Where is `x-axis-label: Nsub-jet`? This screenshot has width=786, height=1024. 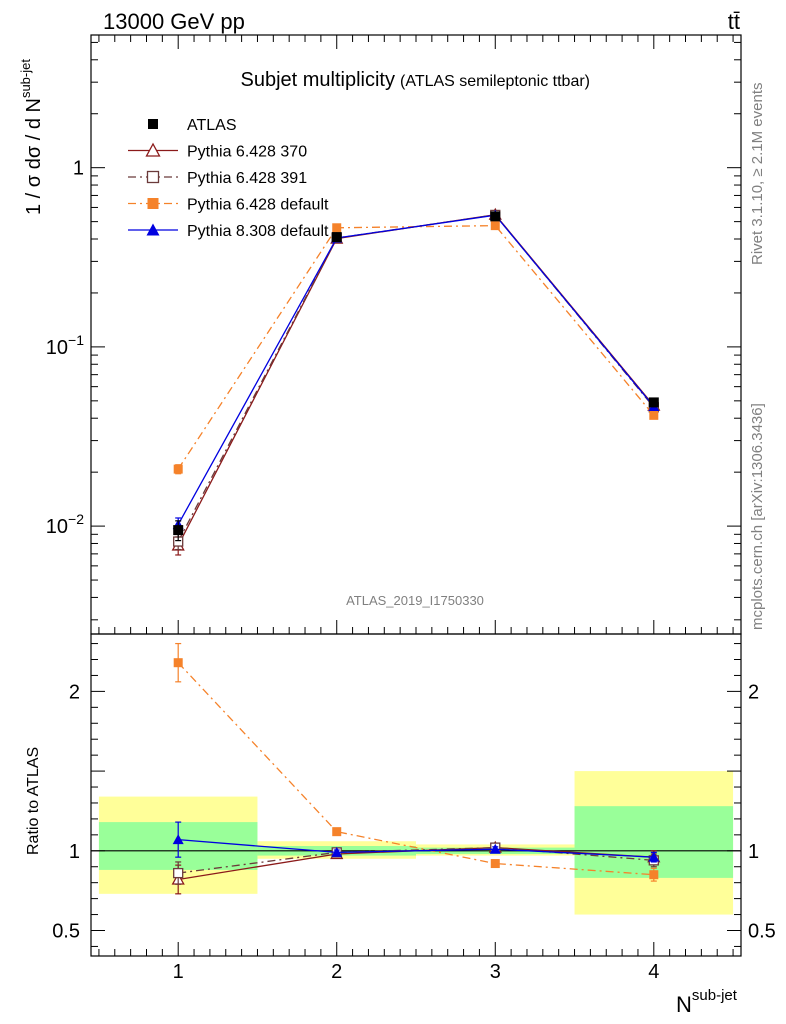 x-axis-label: Nsub-jet is located at coordinates (707, 1002).